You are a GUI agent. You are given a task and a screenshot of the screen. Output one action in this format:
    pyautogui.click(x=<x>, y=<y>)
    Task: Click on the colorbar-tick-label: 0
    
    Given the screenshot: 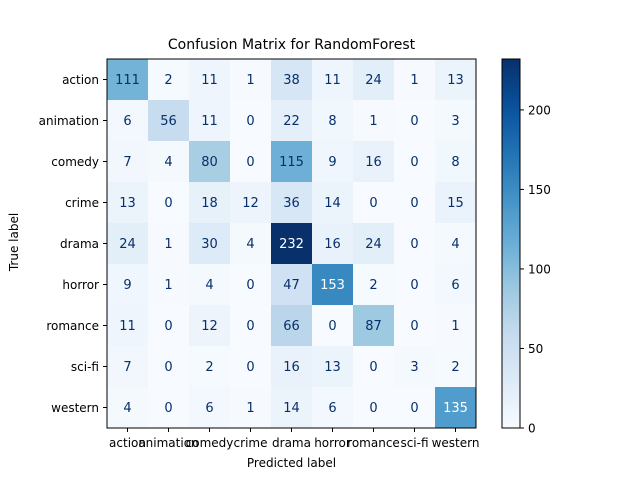 What is the action you would take?
    pyautogui.click(x=532, y=429)
    